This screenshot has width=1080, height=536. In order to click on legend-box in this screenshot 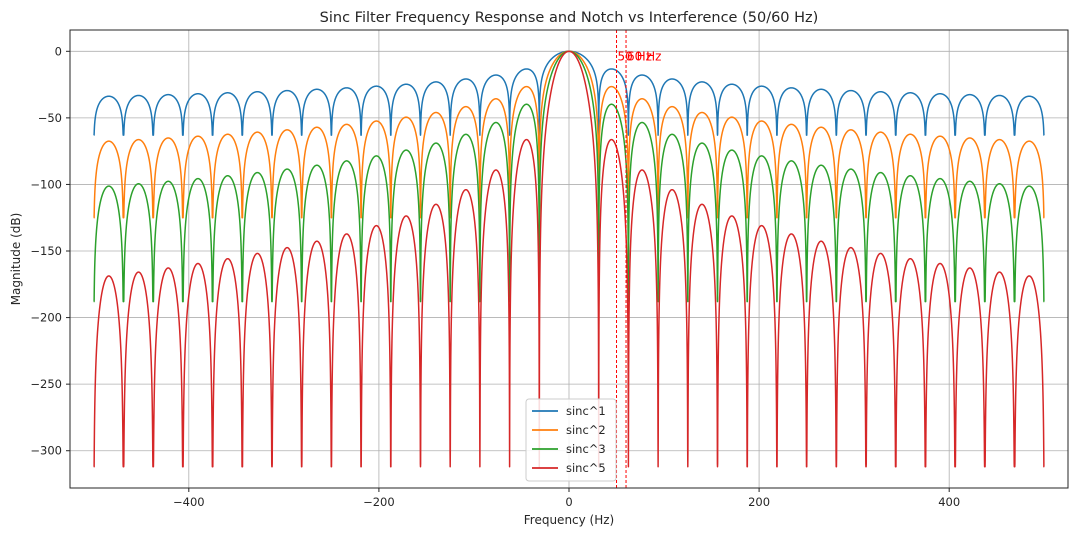, I will do `click(571, 440)`.